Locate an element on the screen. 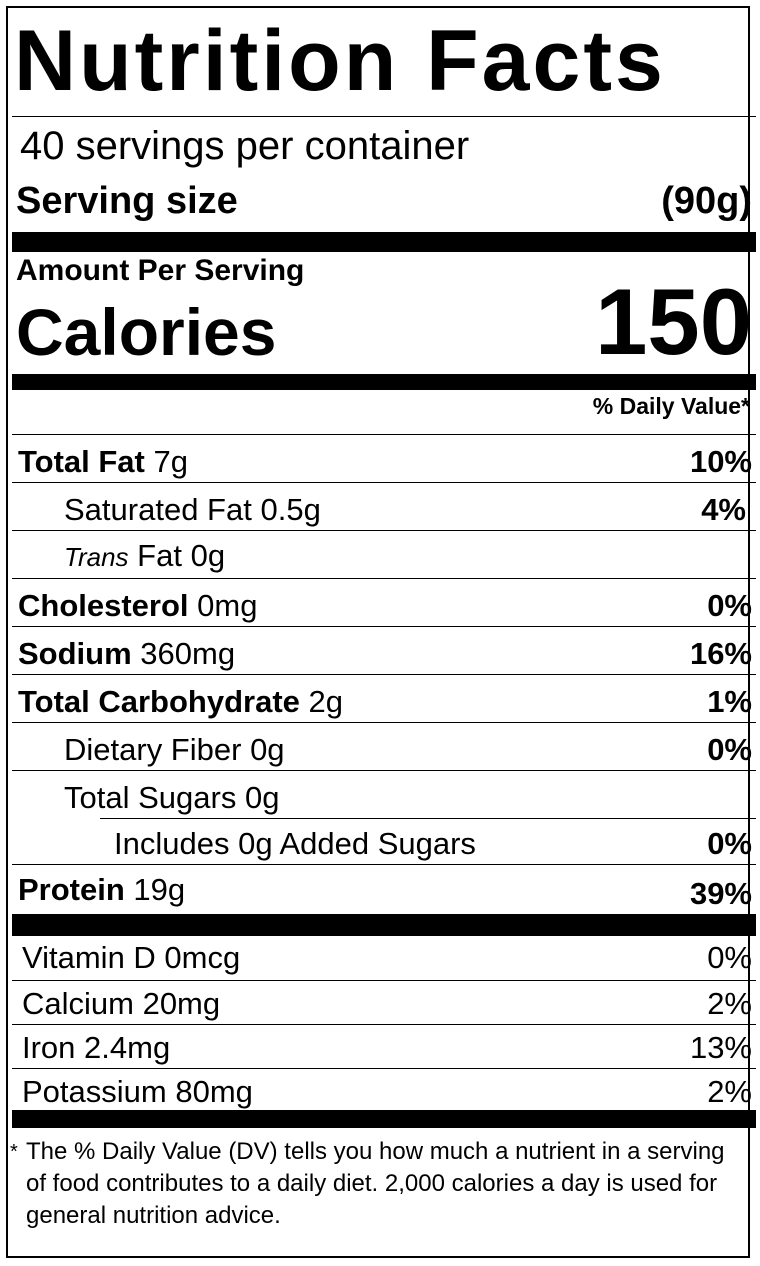 The height and width of the screenshot is (1266, 760). thick-divider-top is located at coordinates (384, 242).